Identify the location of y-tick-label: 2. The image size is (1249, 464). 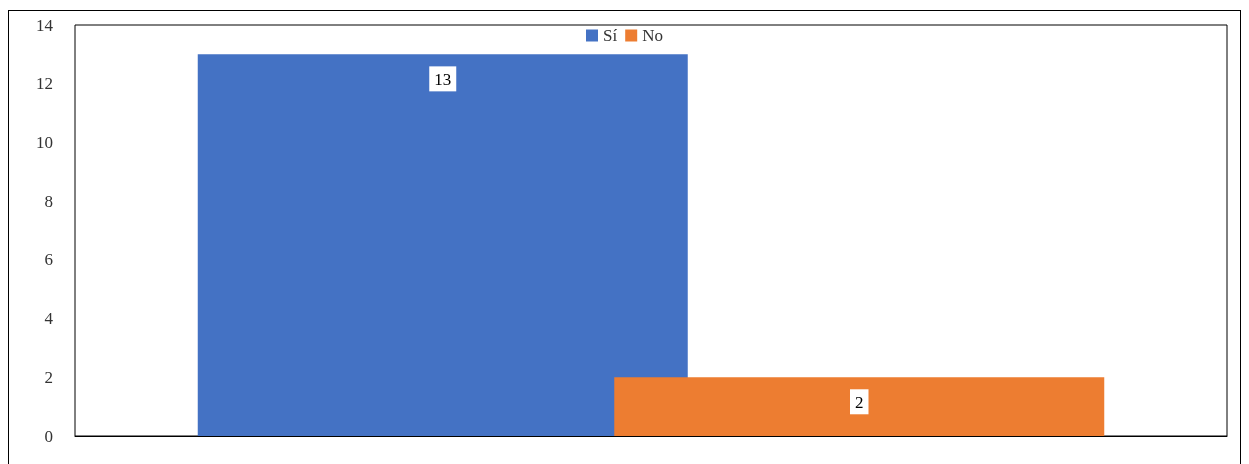
(48, 377).